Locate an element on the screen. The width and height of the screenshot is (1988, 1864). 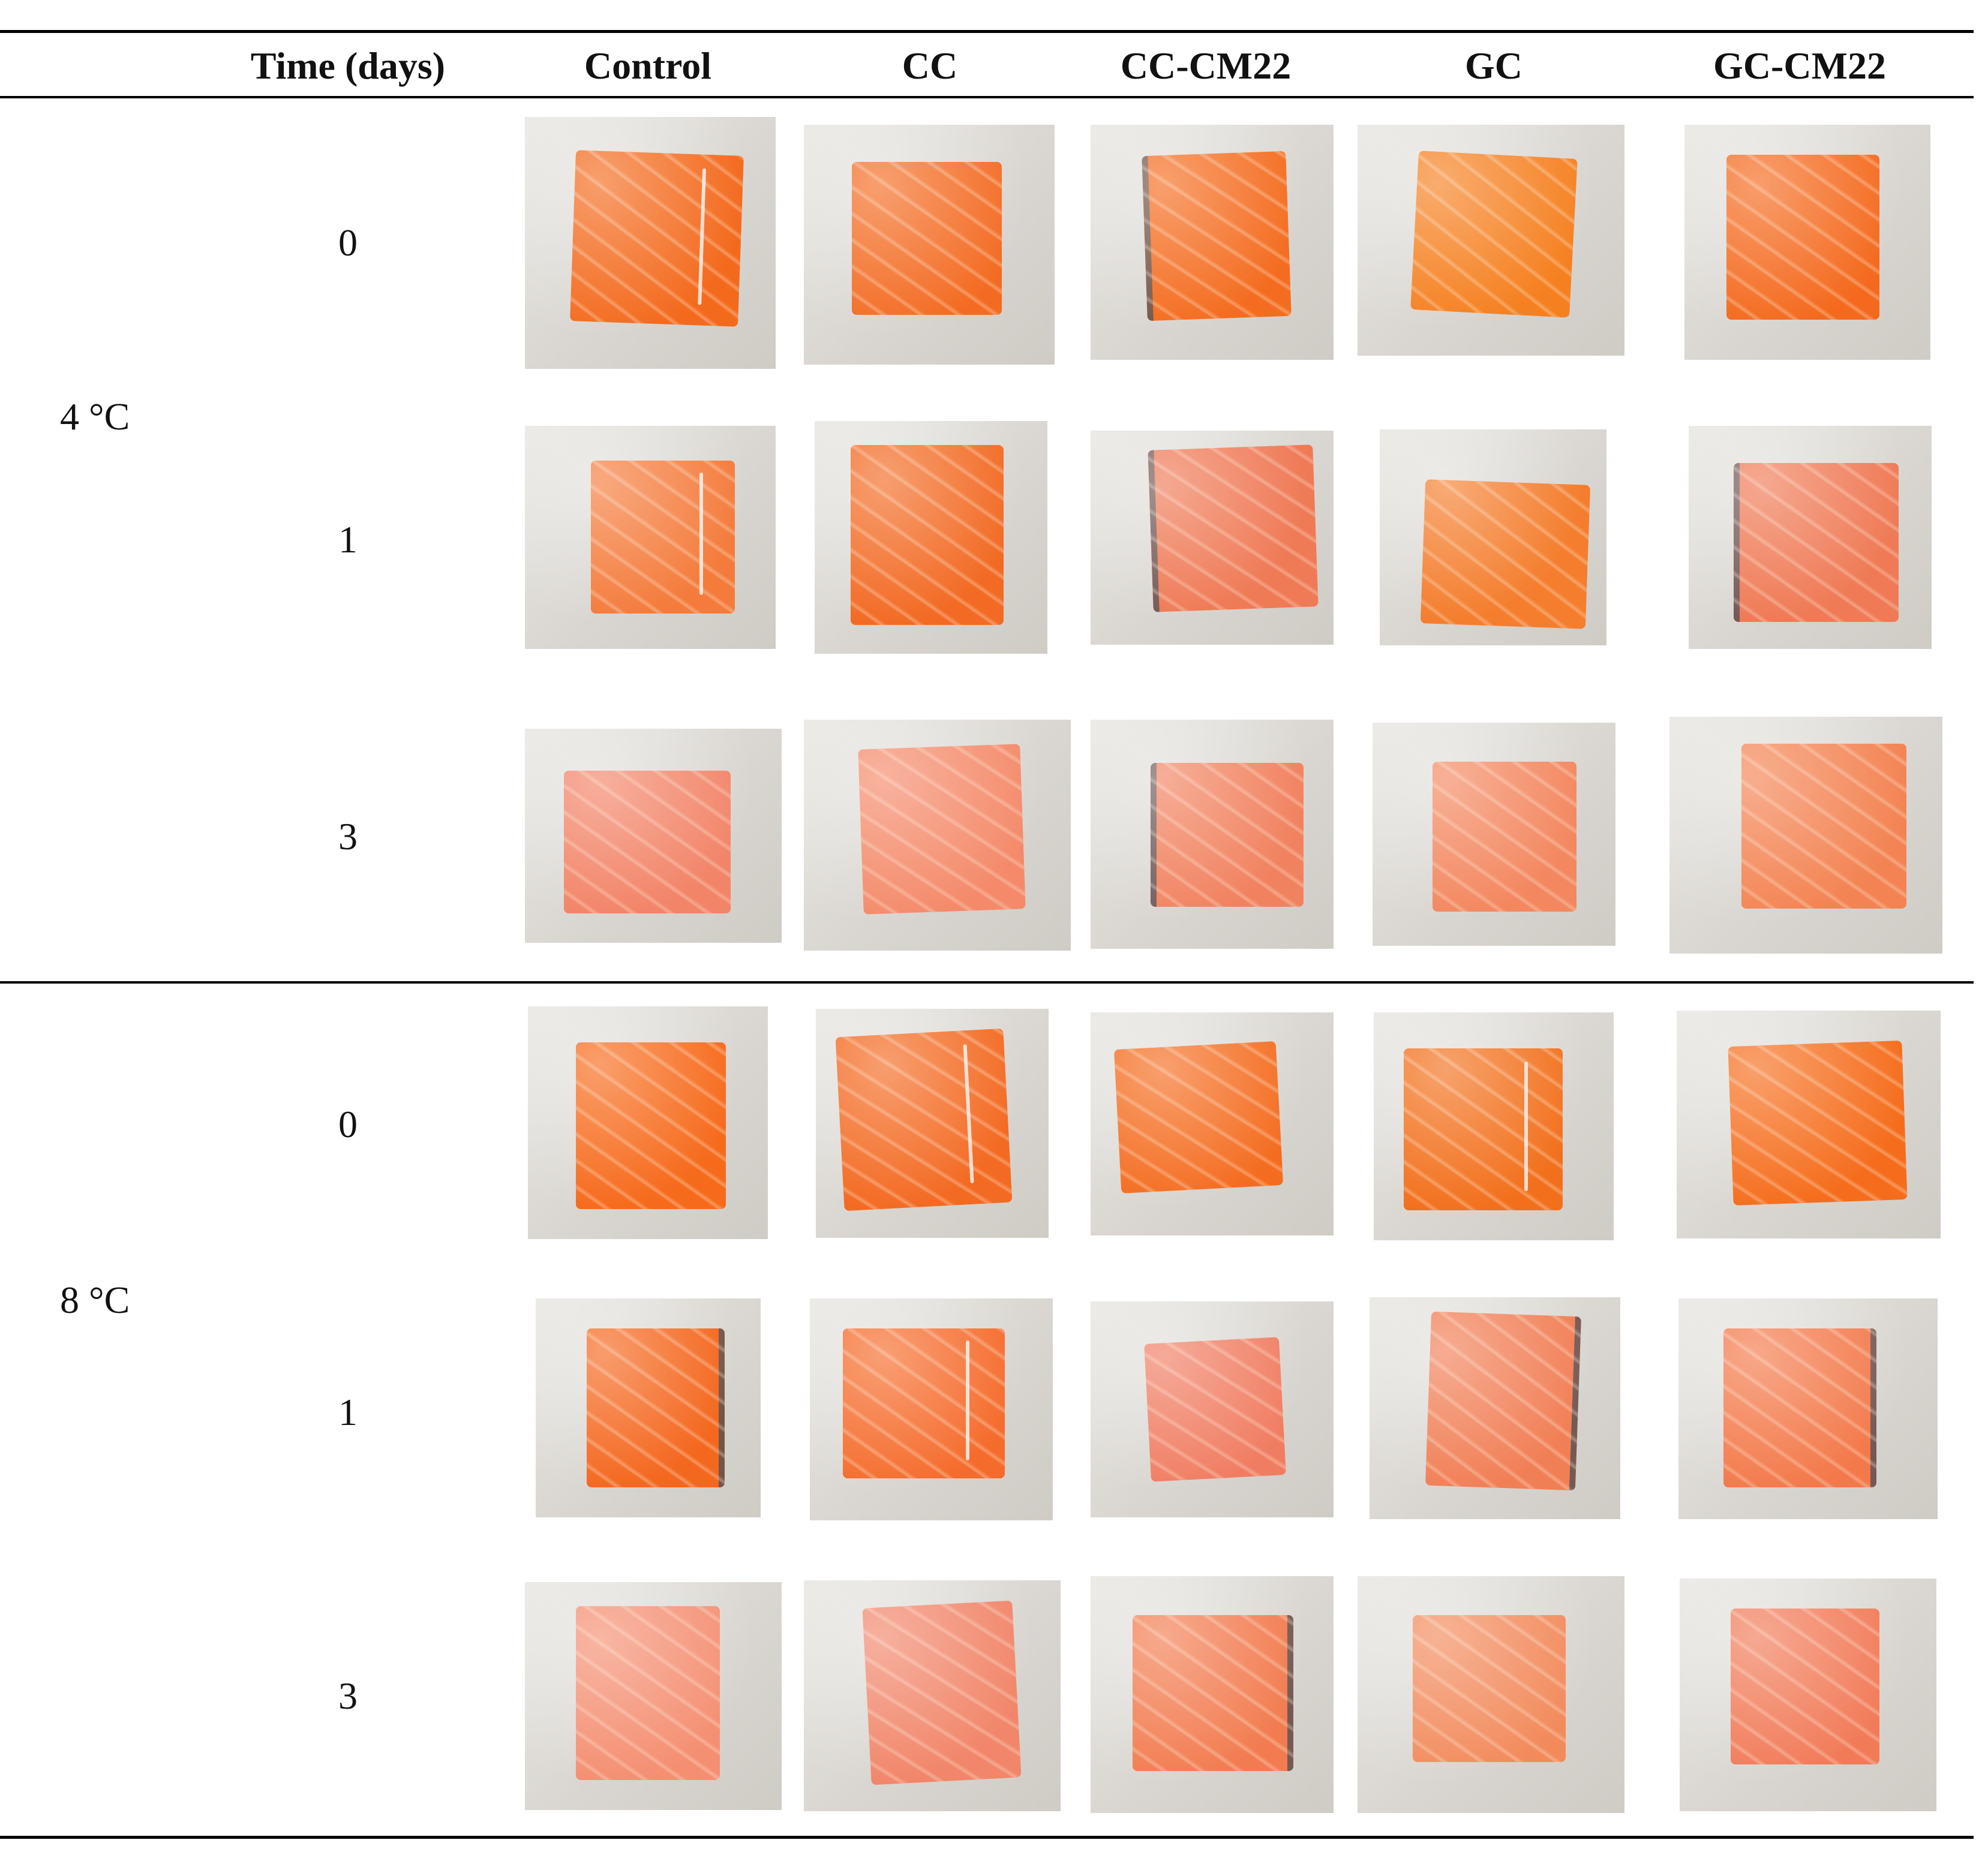
day-label-8c-0: 0 is located at coordinates (348, 1124).